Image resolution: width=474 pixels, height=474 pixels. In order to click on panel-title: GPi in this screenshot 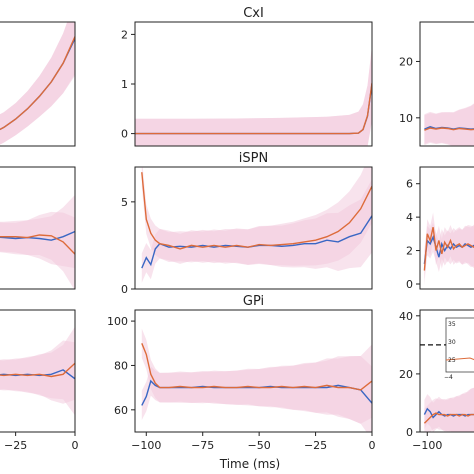, I will do `click(253, 301)`.